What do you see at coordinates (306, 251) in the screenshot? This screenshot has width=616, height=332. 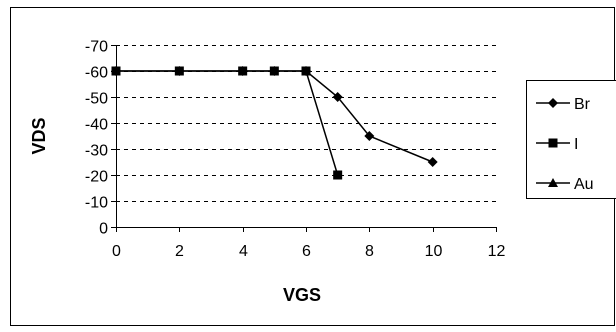 I see `x-tick-label: 6` at bounding box center [306, 251].